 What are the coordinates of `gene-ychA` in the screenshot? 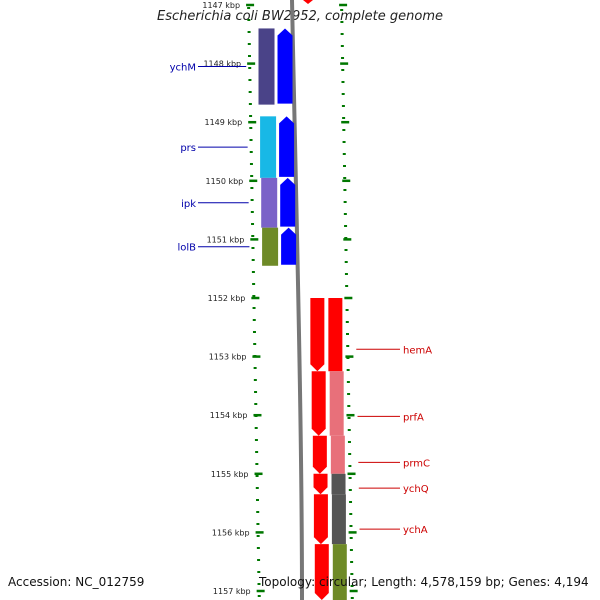 It's located at (338, 519).